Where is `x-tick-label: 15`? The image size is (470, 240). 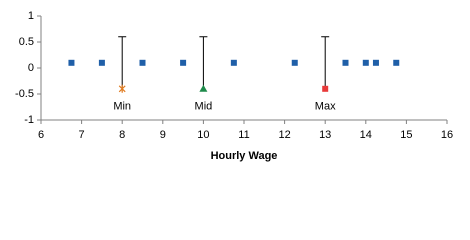
x-tick-label: 15 is located at coordinates (406, 135).